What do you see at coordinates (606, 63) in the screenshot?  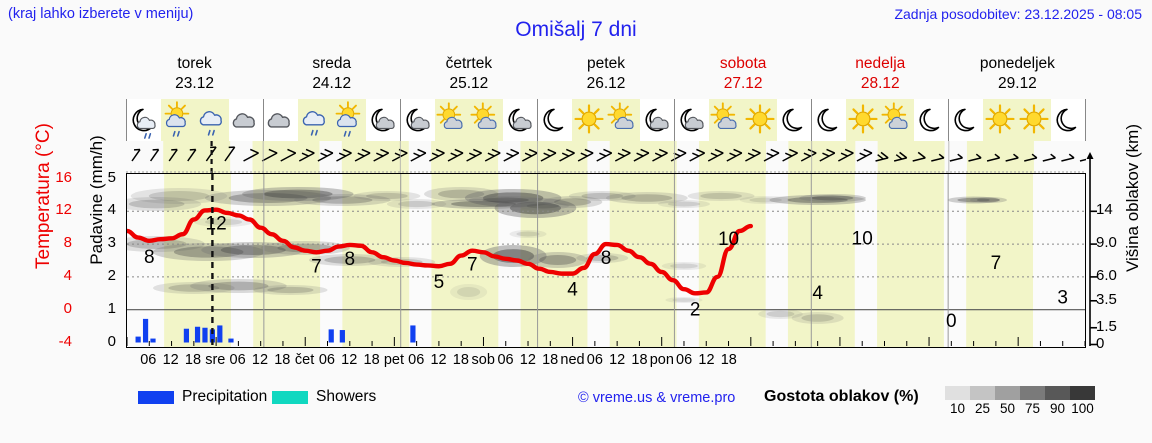 I see `day-name: petek` at bounding box center [606, 63].